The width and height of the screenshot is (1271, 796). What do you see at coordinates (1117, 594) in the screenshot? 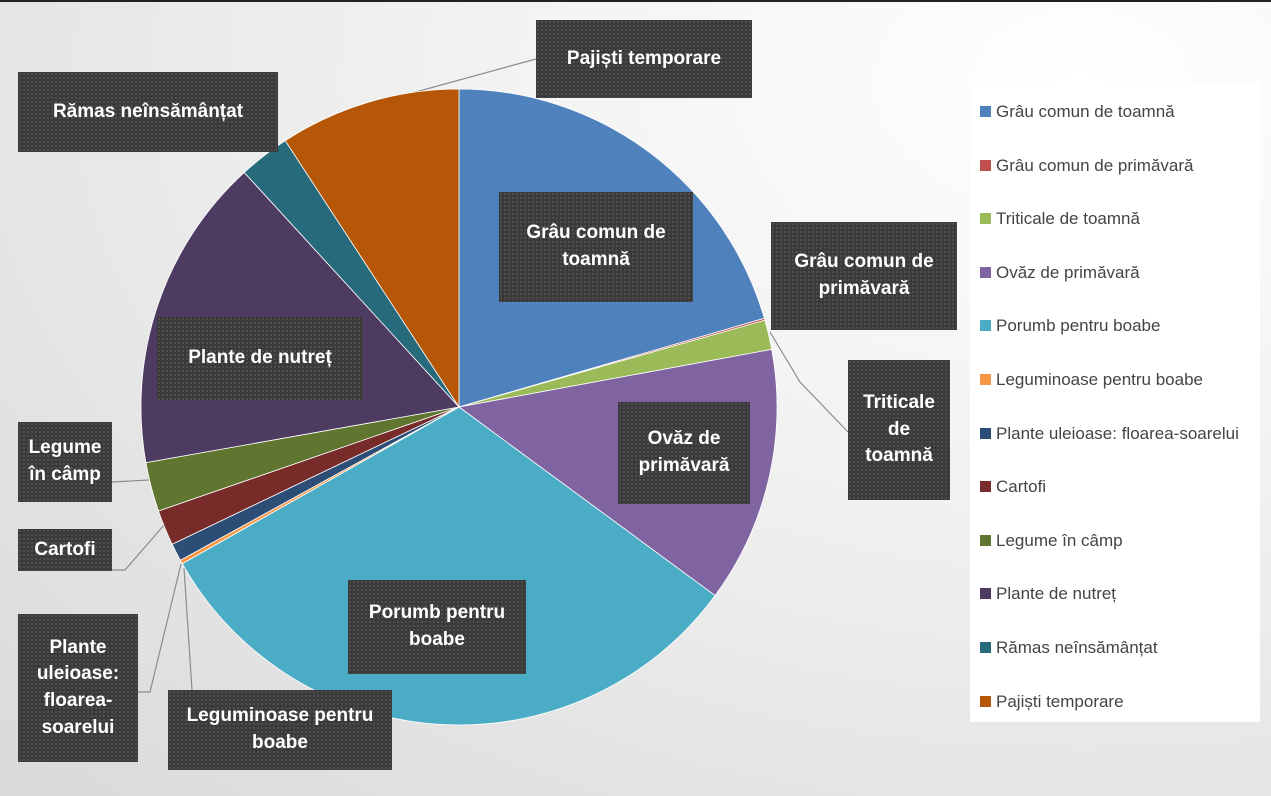
I see `legend-item: Plante de nutreț` at bounding box center [1117, 594].